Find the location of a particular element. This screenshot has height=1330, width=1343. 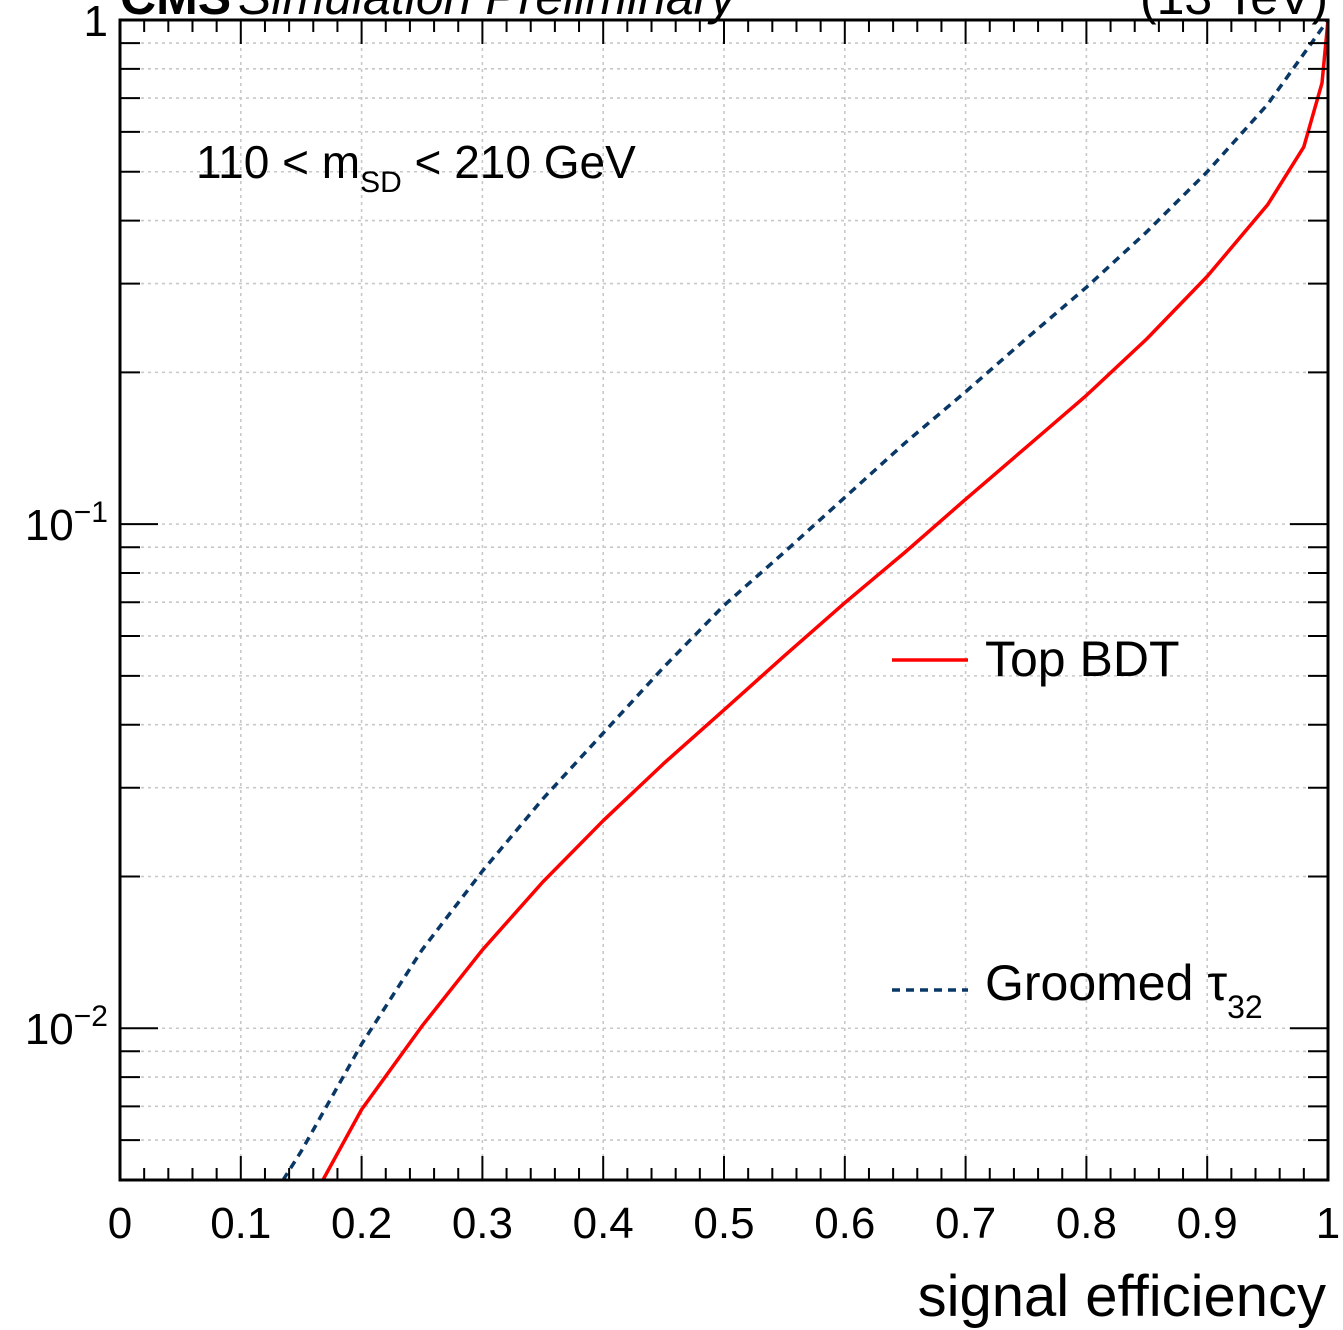

x-tick-label: 0.9 is located at coordinates (1207, 1223).